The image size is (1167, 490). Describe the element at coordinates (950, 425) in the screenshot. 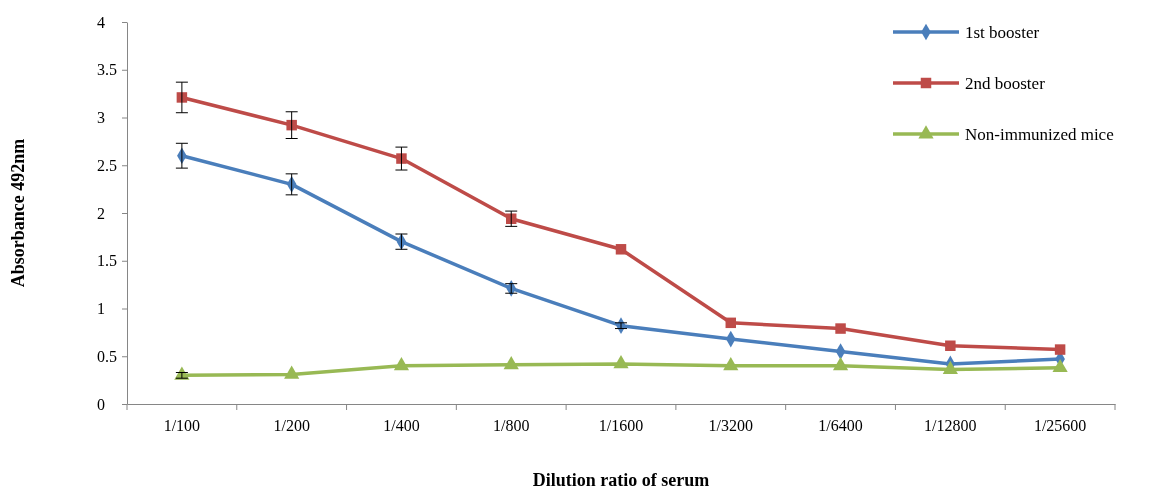

I see `x-tick-label: 1/12800` at that location.